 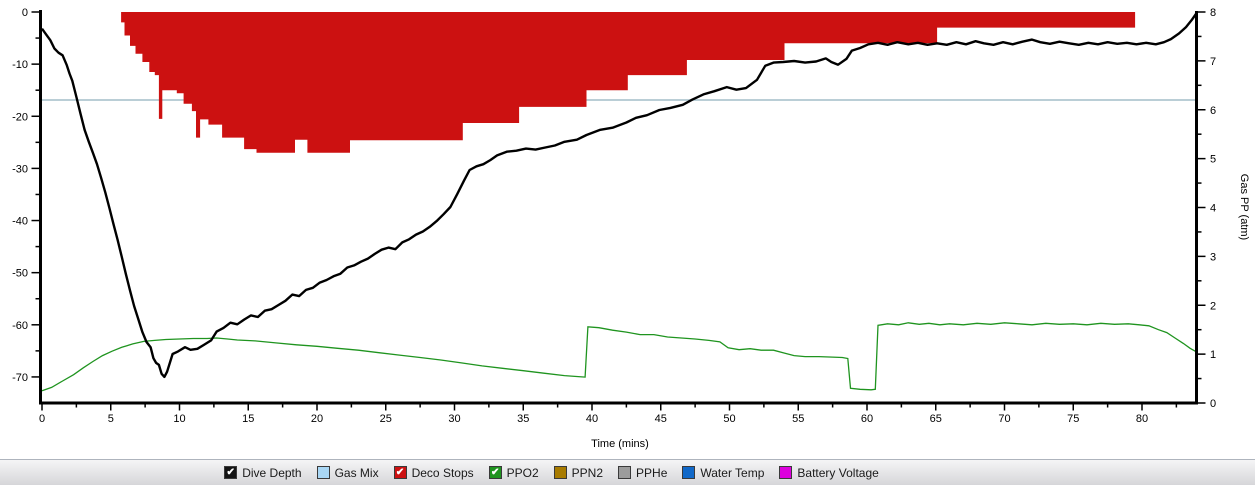 I want to click on legend-checkbox-gas-mix, so click(x=323, y=472).